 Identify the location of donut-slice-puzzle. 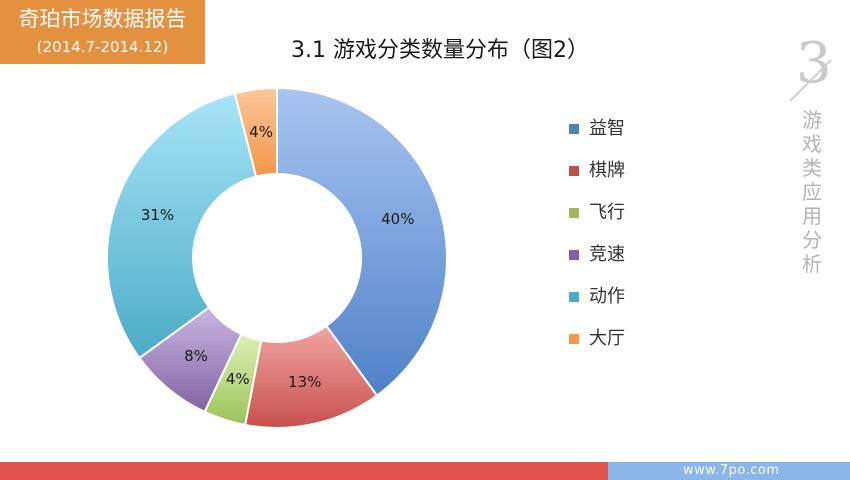
(362, 241).